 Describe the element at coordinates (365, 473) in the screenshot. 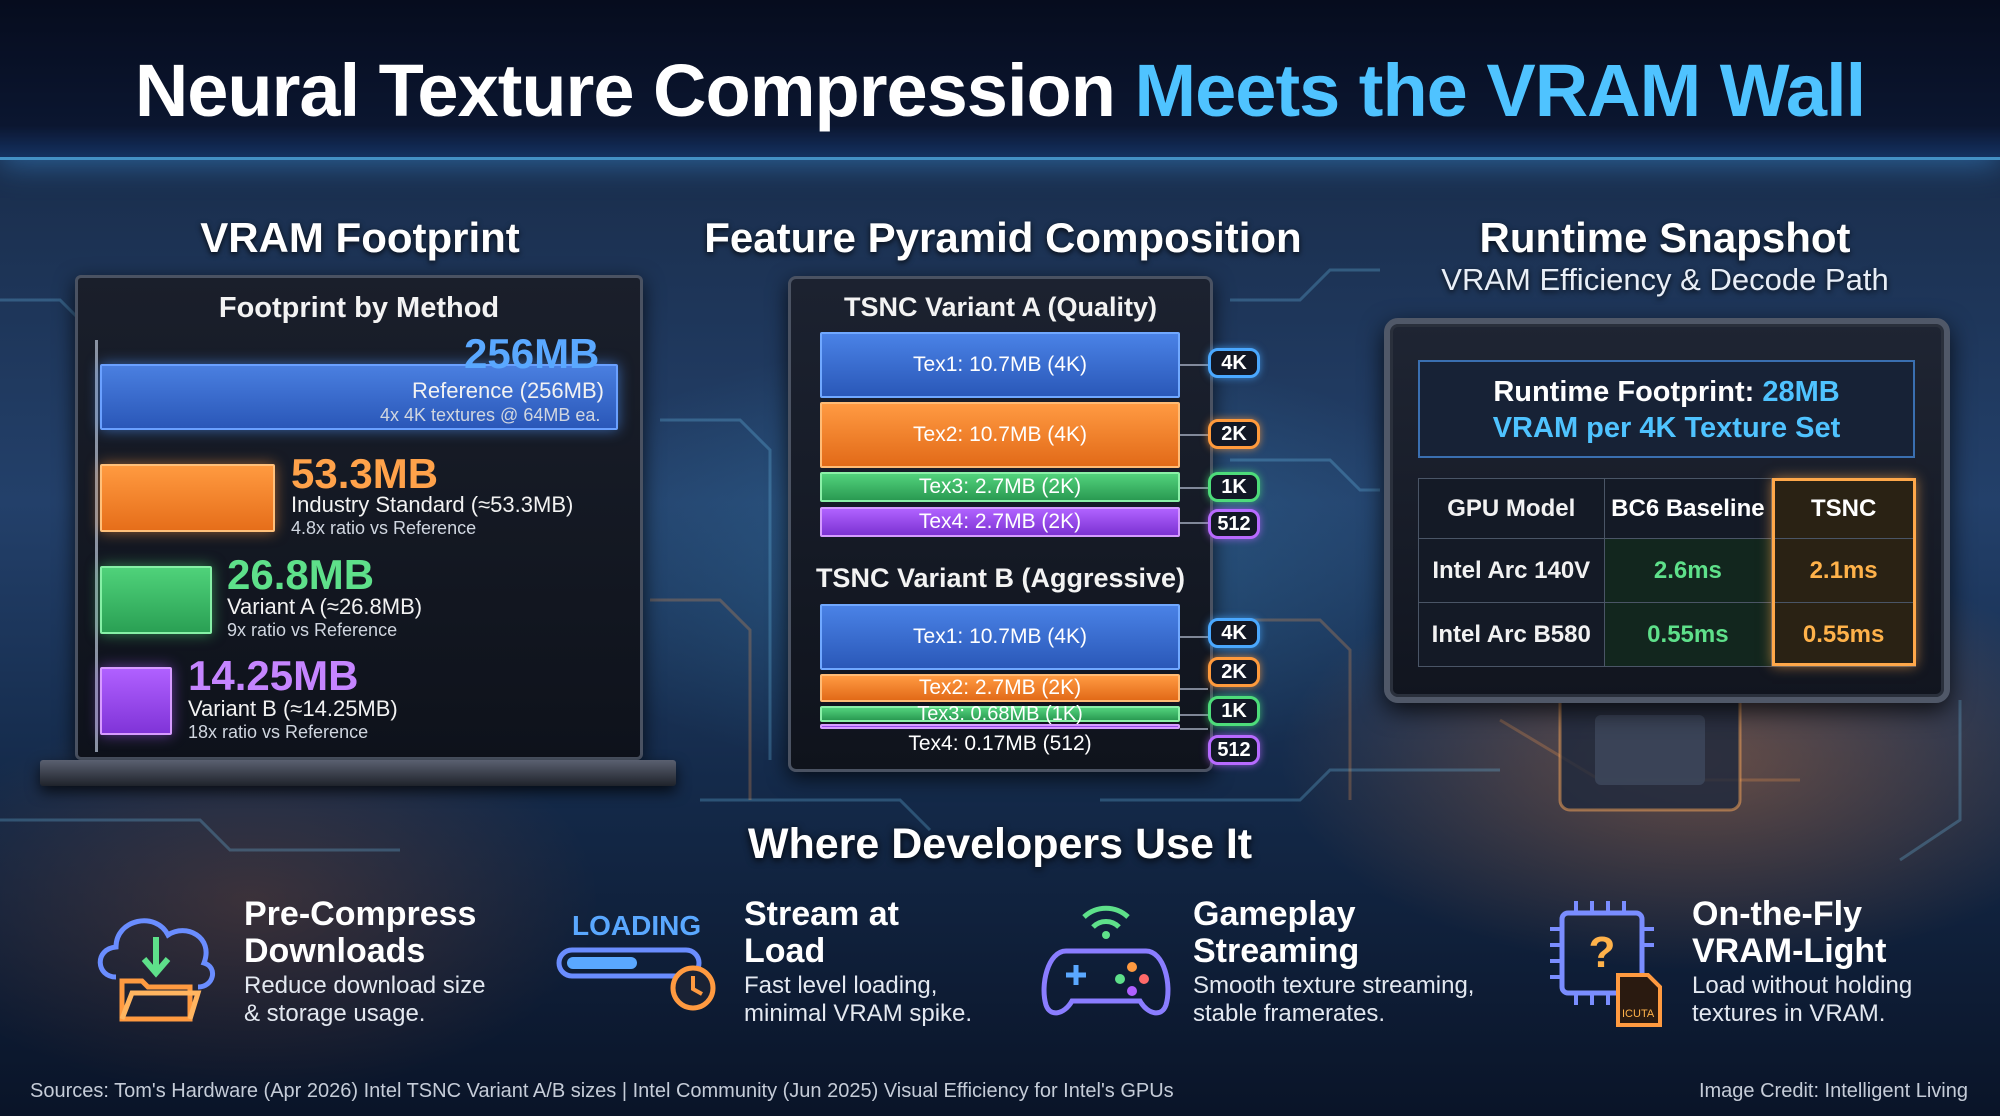

I see `value-industry-standard: 53.3MB` at that location.